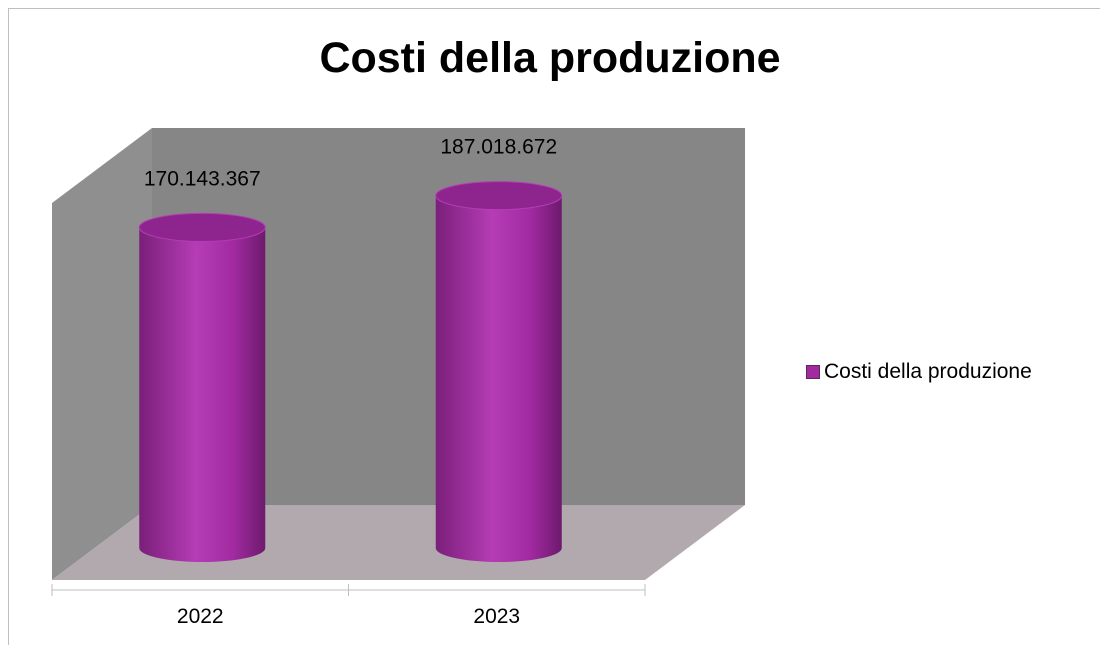  What do you see at coordinates (102, 354) in the screenshot?
I see `side-wall` at bounding box center [102, 354].